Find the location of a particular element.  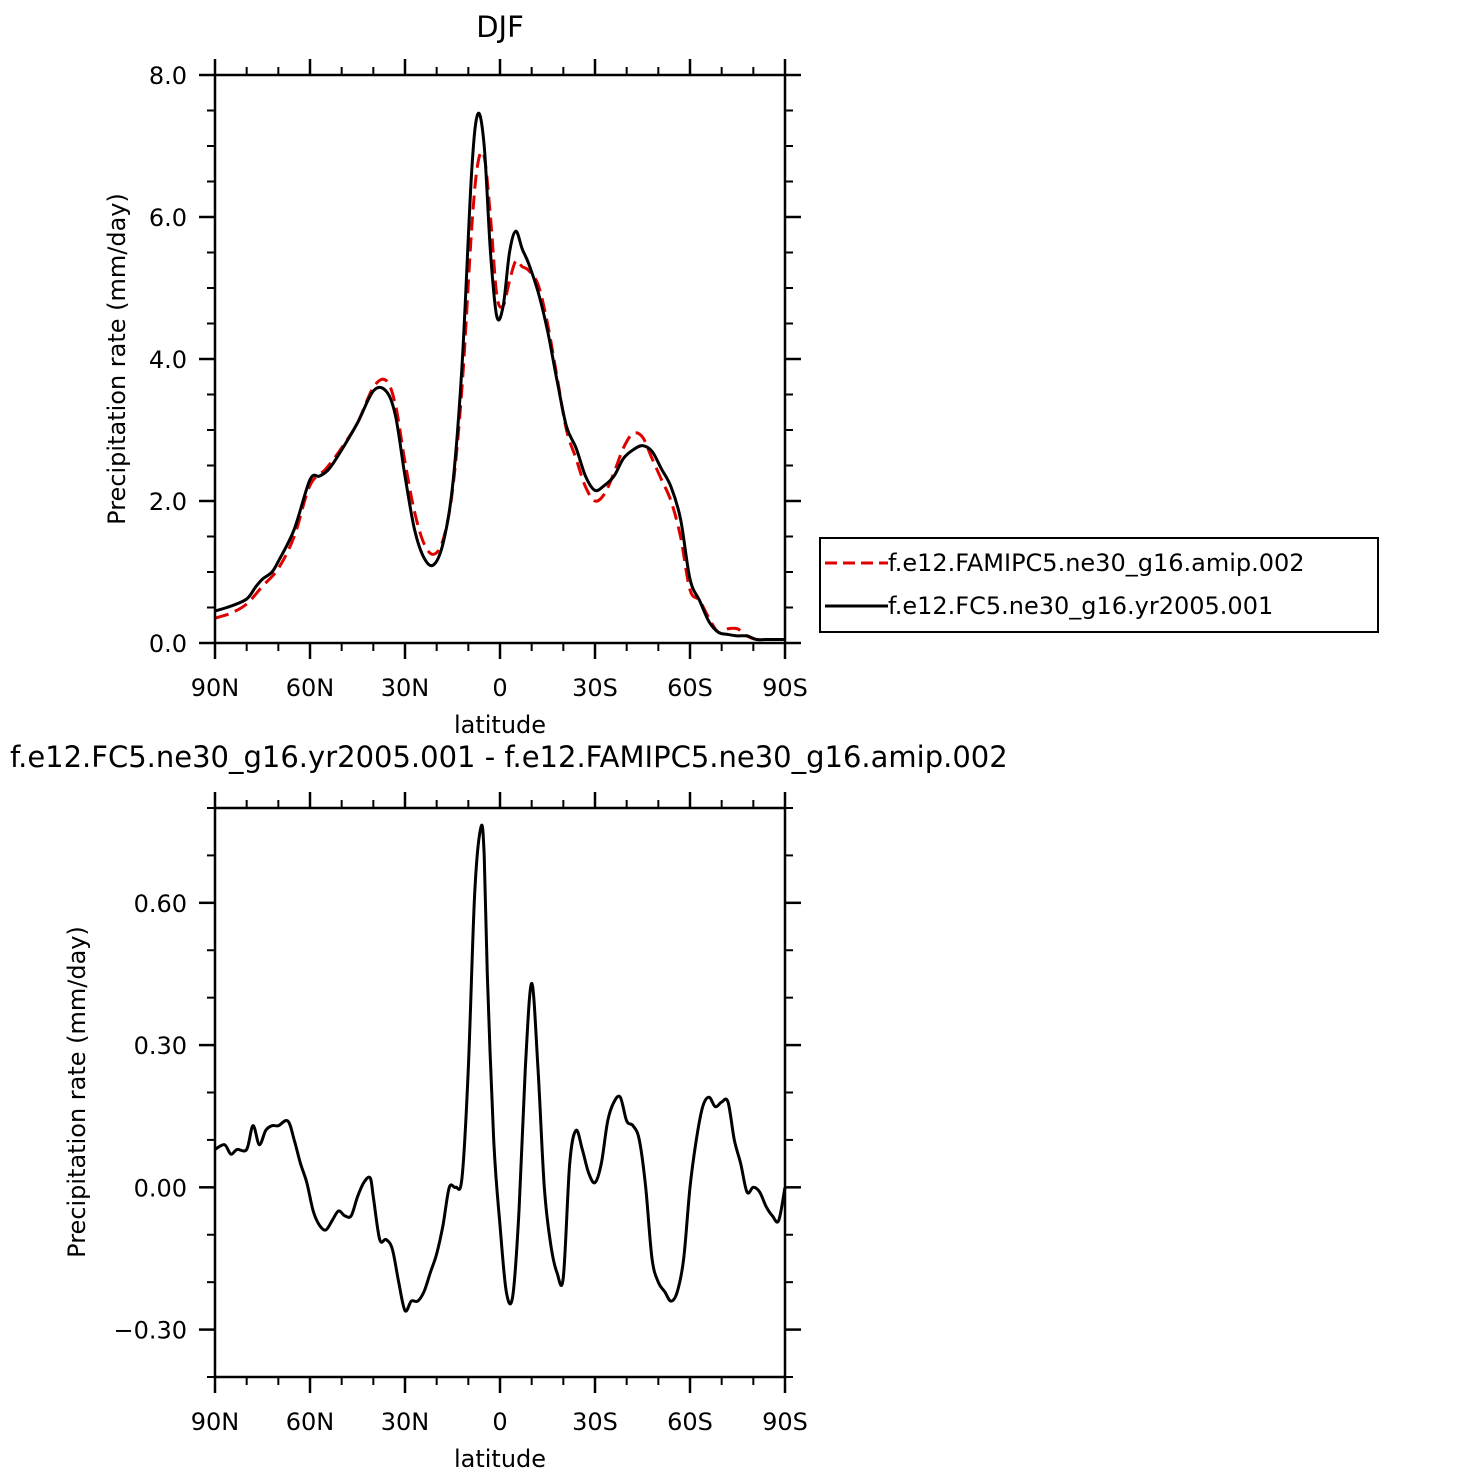

panel-top-xtick-label: 30N is located at coordinates (405, 688).